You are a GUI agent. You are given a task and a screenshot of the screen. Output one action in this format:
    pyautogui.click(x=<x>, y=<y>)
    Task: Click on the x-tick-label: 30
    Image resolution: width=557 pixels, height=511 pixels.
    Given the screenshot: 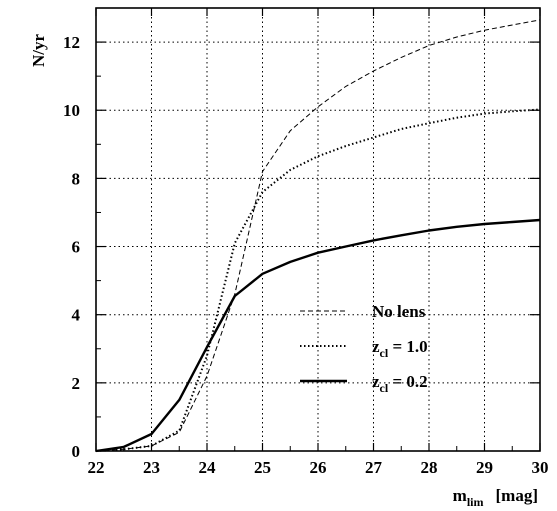 What is the action you would take?
    pyautogui.click(x=540, y=467)
    